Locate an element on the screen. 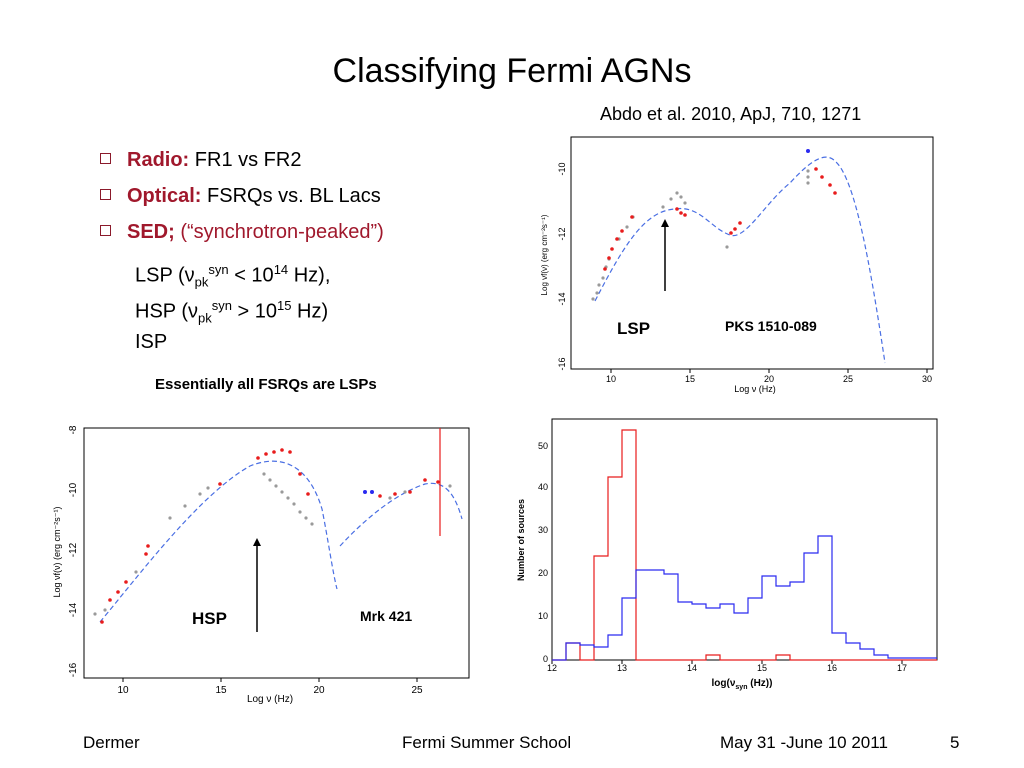 Image resolution: width=1024 pixels, height=768 pixels. bullet-optical: Optical: FSRQs vs. BL Lacs is located at coordinates (240, 196).